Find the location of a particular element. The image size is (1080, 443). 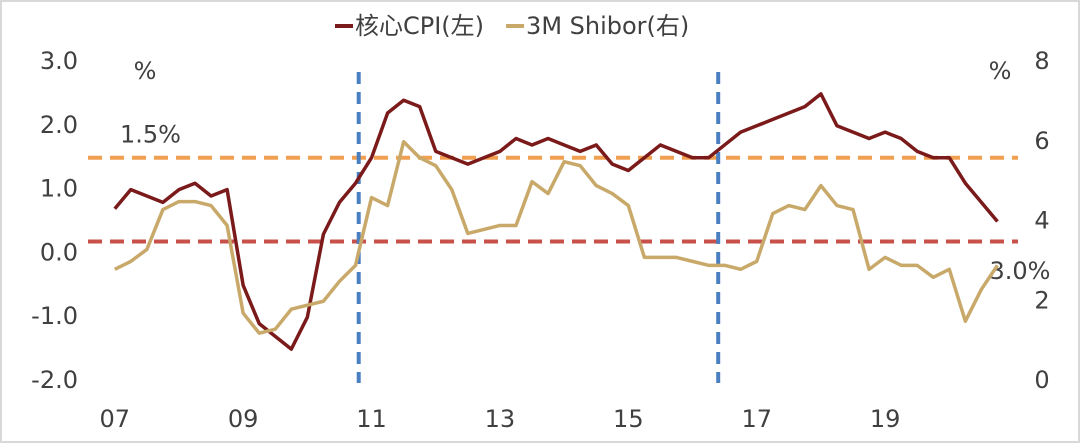

y2-tick-label: 2 is located at coordinates (1041, 300).